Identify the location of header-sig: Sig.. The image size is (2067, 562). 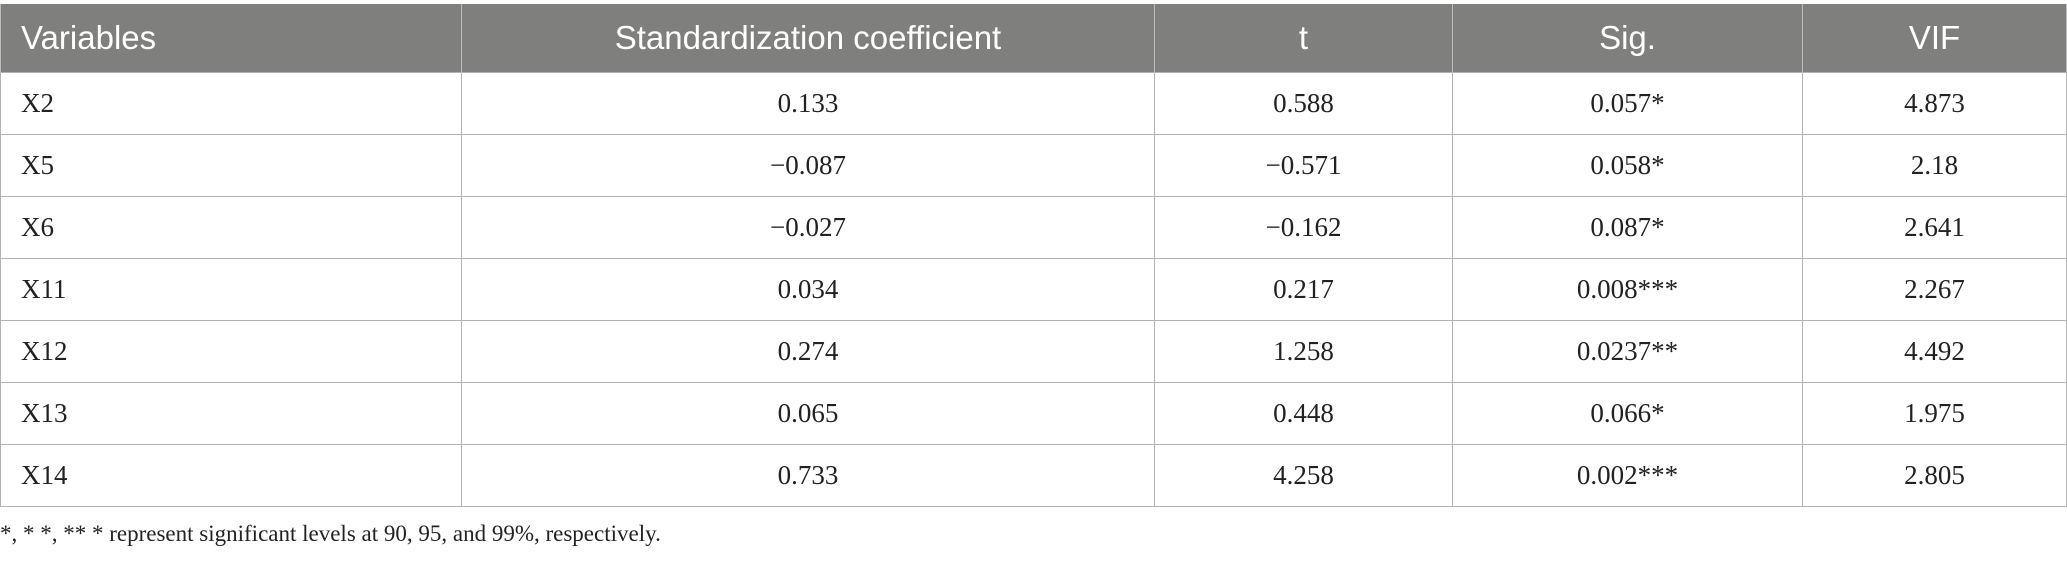
(1627, 38).